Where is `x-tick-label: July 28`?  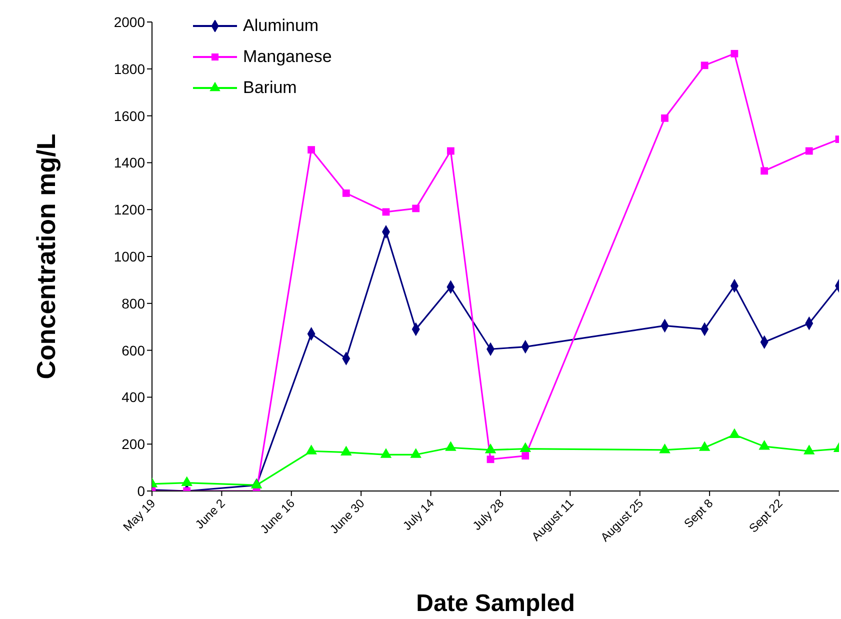 x-tick-label: July 28 is located at coordinates (488, 515).